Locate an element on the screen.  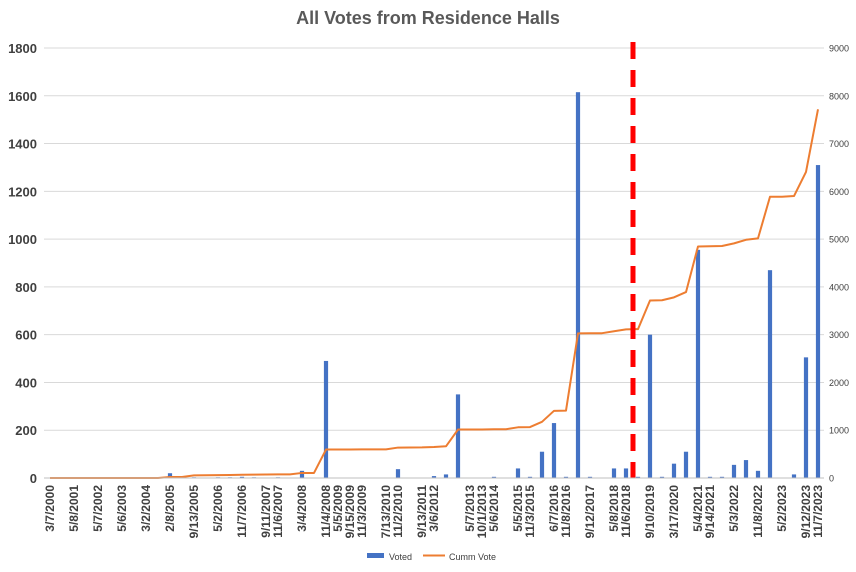
y-left-tick-label: 1200 is located at coordinates (22, 191).